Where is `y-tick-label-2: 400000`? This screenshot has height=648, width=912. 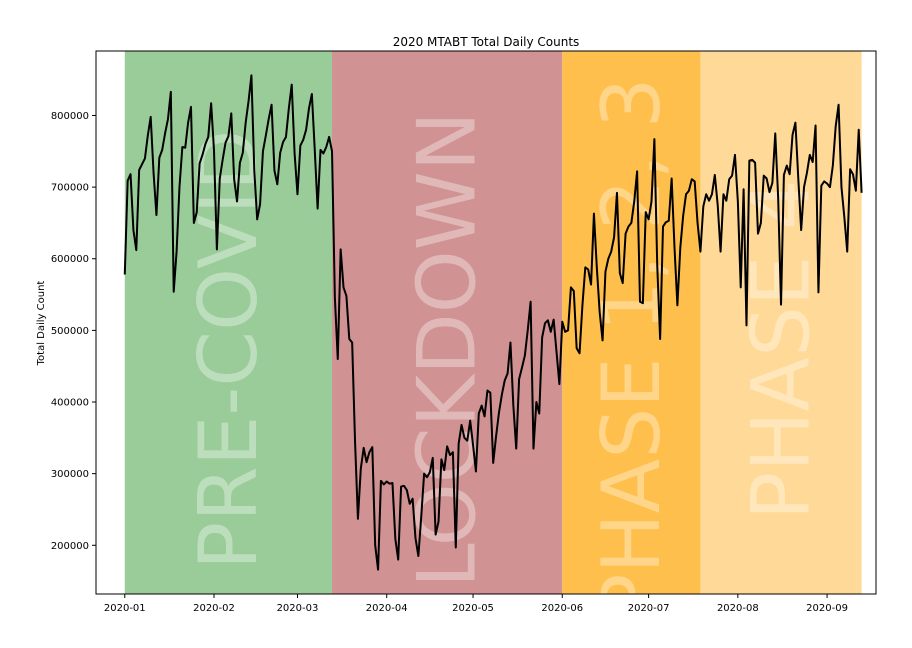
y-tick-label-2: 400000 is located at coordinates (70, 403).